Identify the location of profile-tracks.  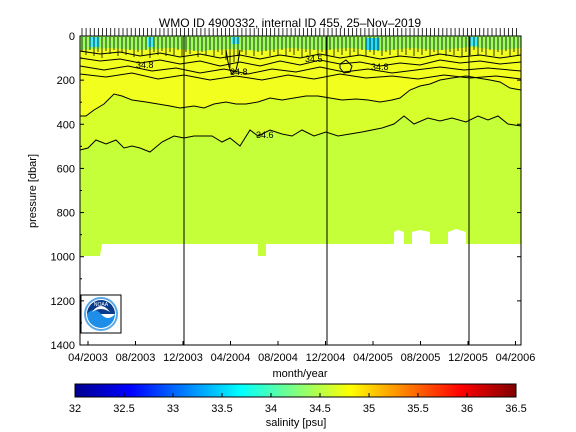
(300, 52).